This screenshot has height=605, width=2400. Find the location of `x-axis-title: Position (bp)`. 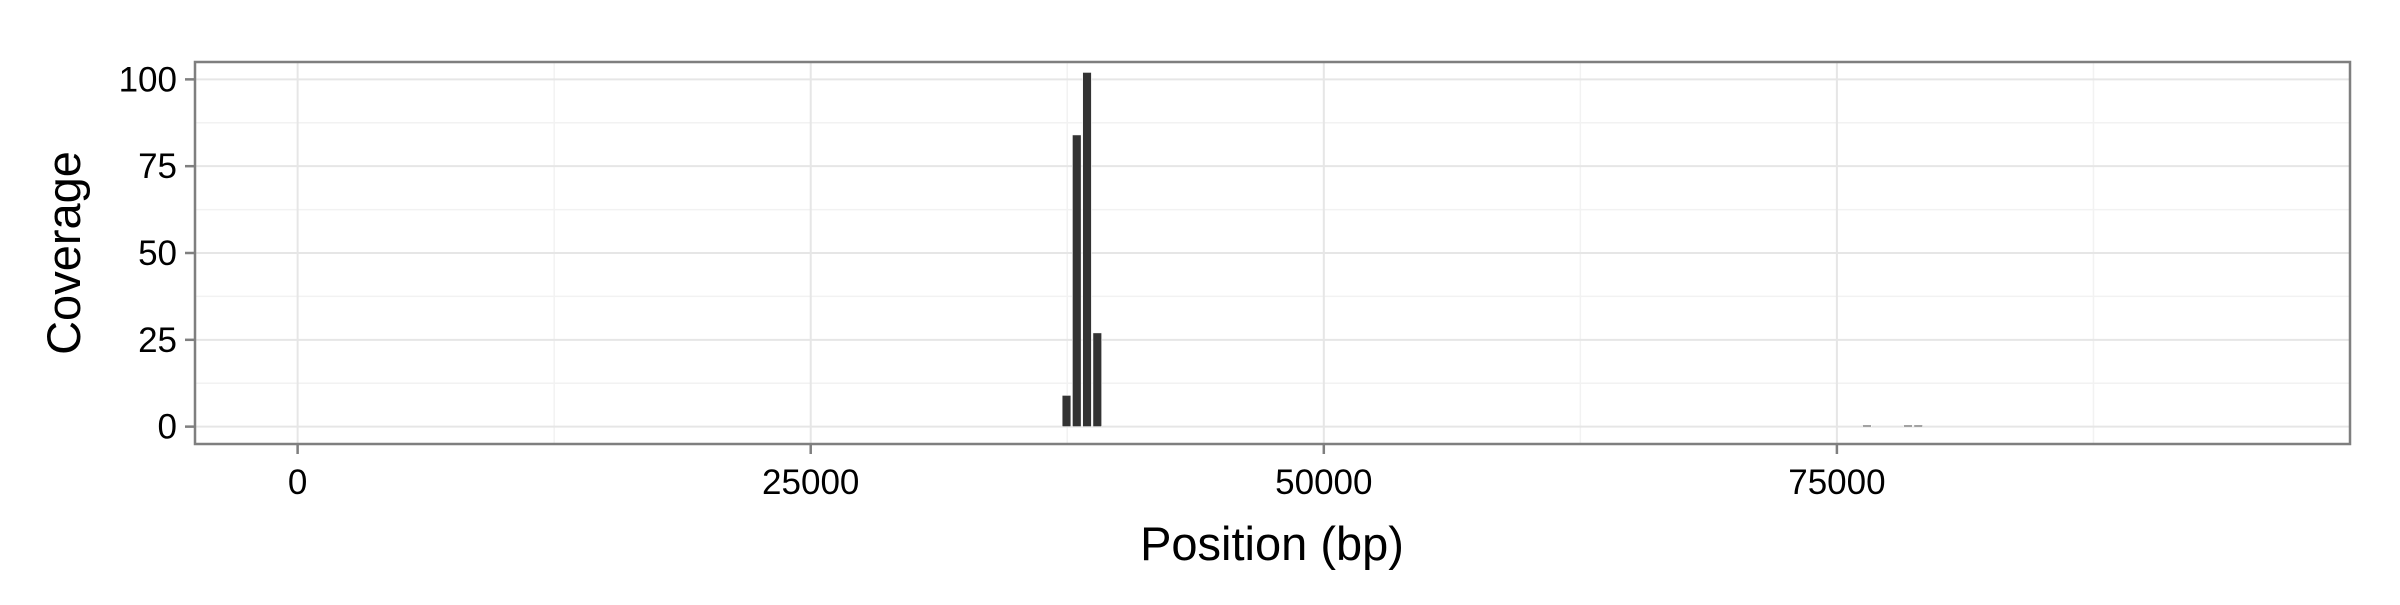

x-axis-title: Position (bp) is located at coordinates (1272, 543).